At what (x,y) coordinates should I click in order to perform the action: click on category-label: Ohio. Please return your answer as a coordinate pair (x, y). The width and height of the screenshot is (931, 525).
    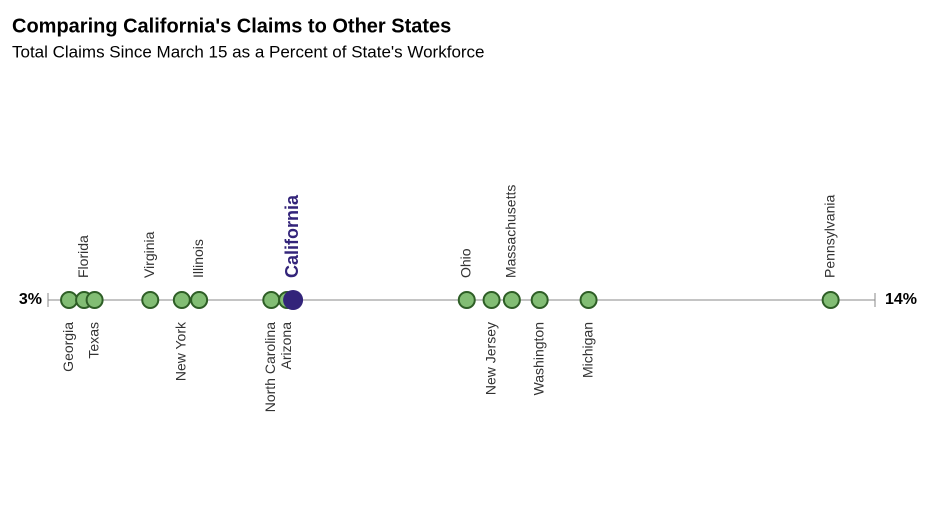
    Looking at the image, I should click on (465, 263).